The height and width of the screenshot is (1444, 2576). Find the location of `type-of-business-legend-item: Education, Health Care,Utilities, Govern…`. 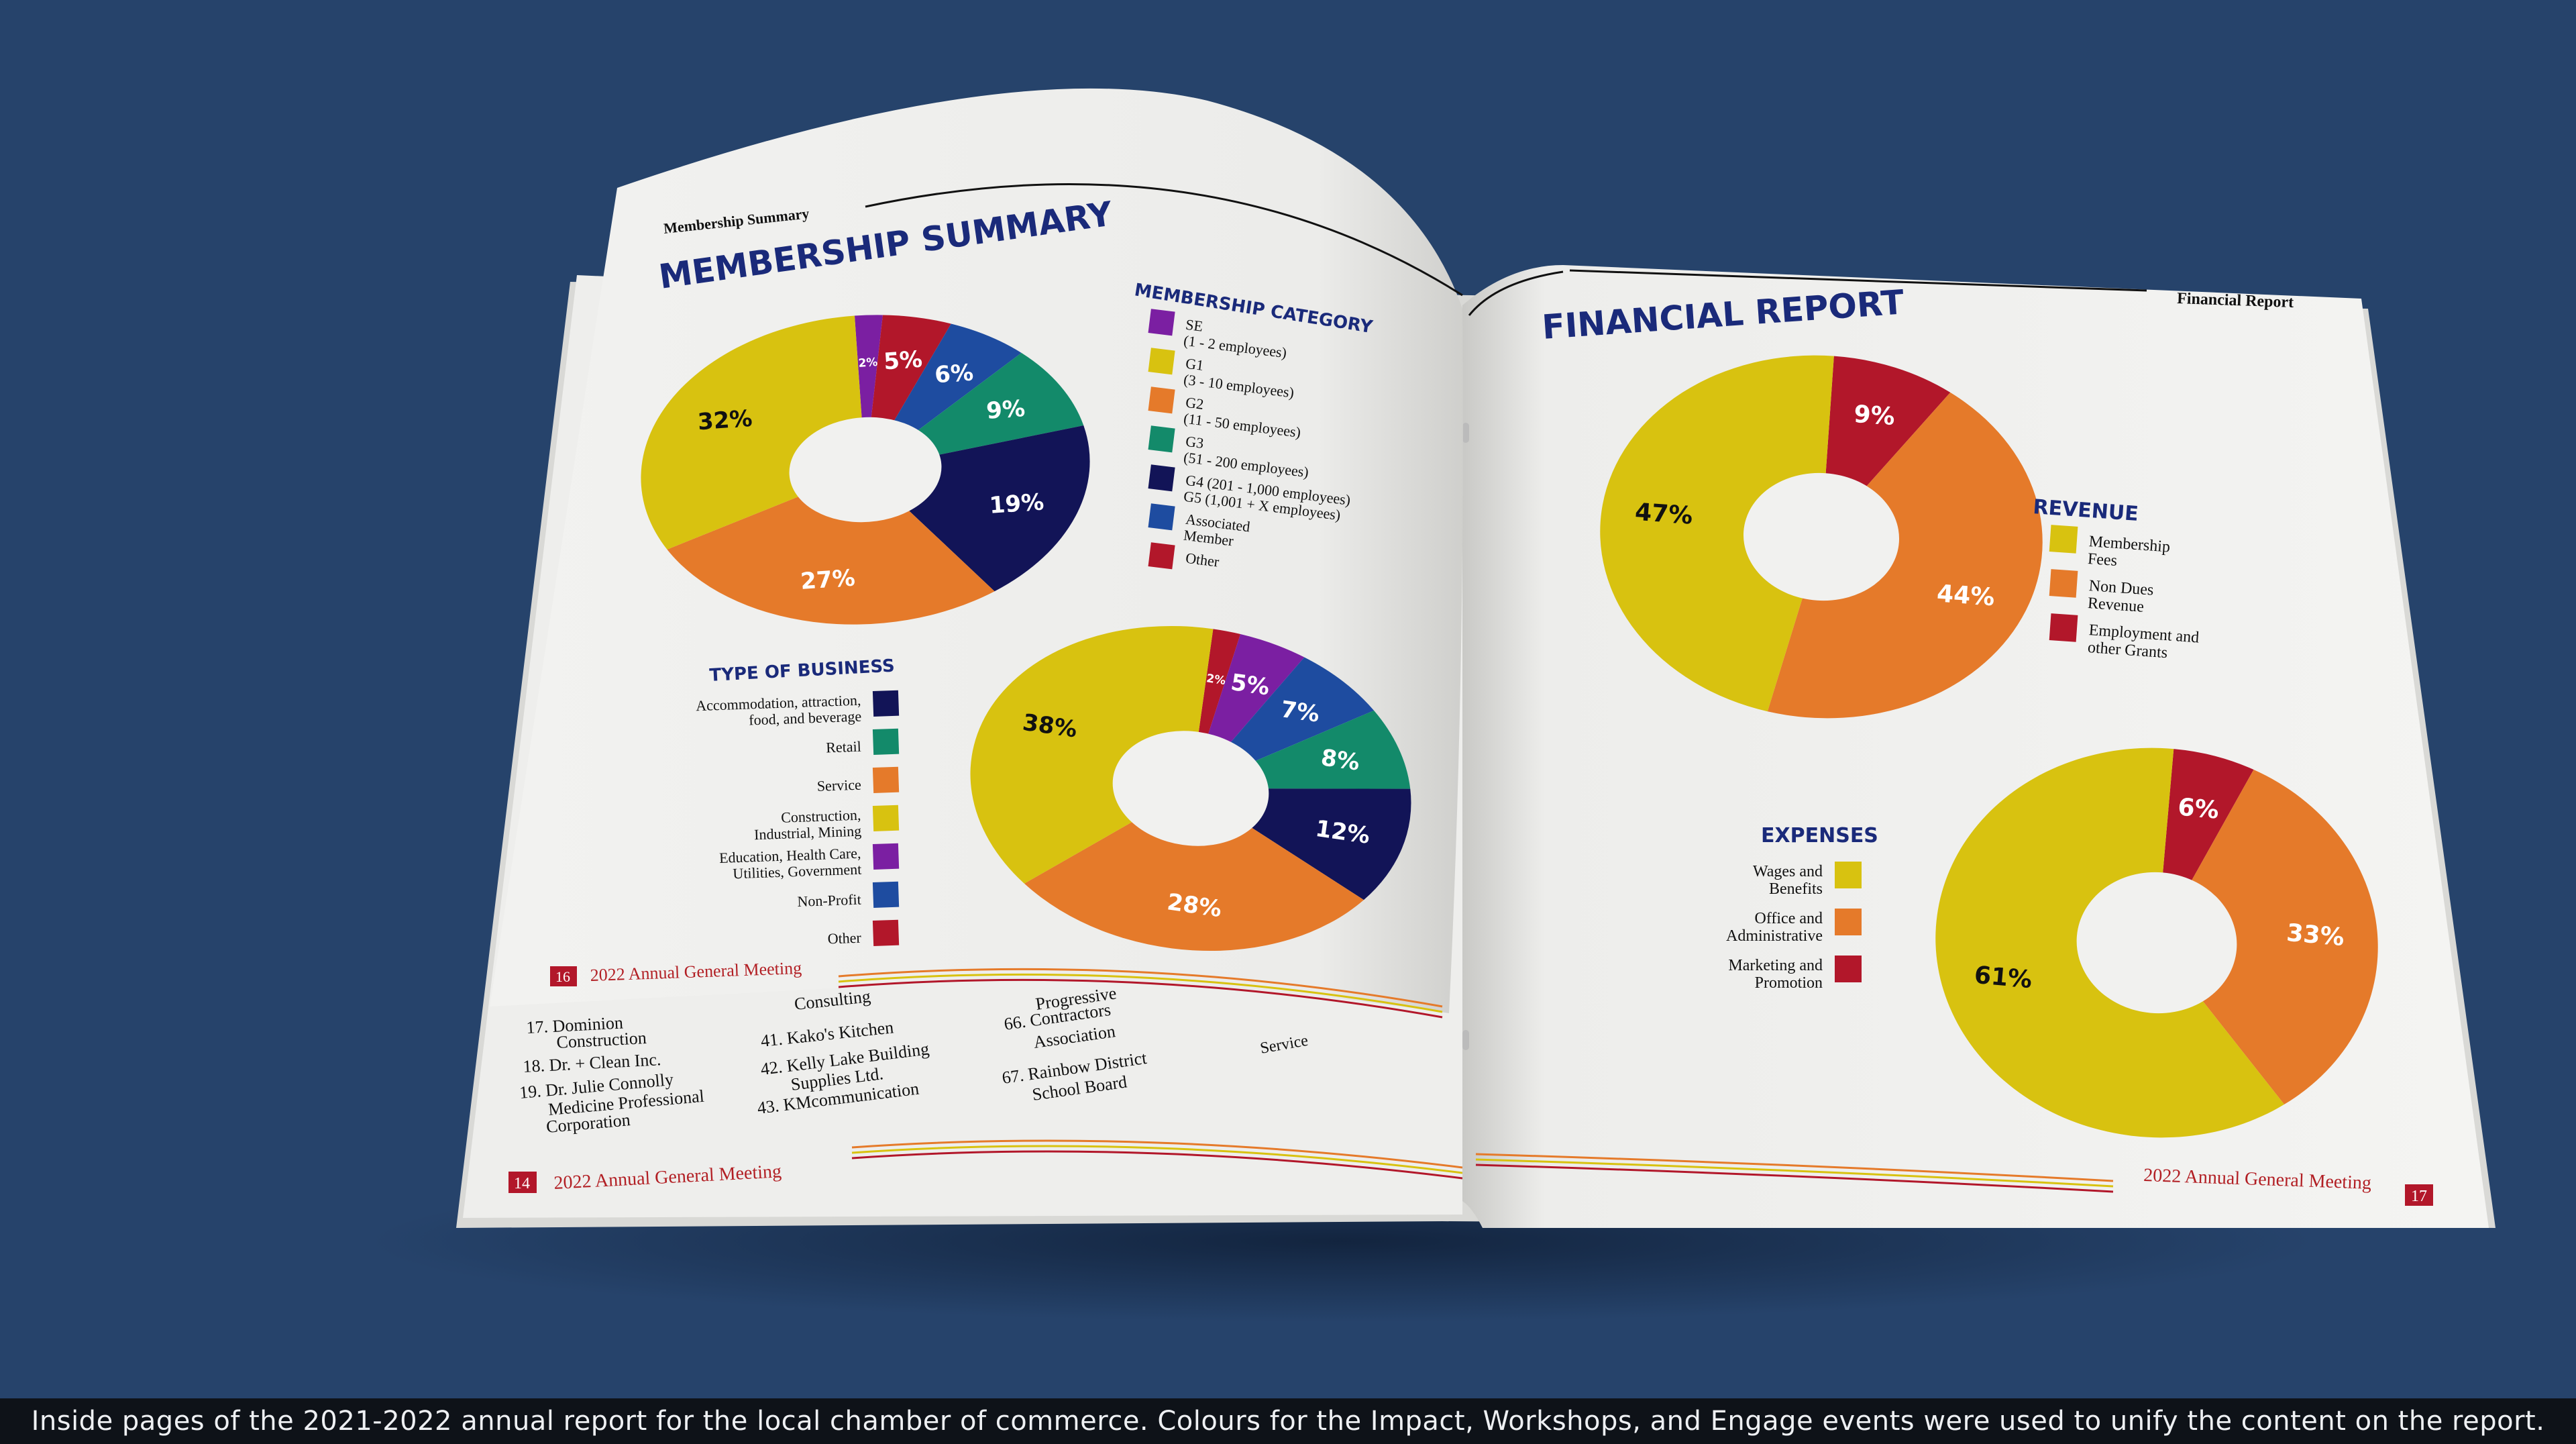

type-of-business-legend-item: Education, Health Care,Utilities, Govern… is located at coordinates (809, 862).